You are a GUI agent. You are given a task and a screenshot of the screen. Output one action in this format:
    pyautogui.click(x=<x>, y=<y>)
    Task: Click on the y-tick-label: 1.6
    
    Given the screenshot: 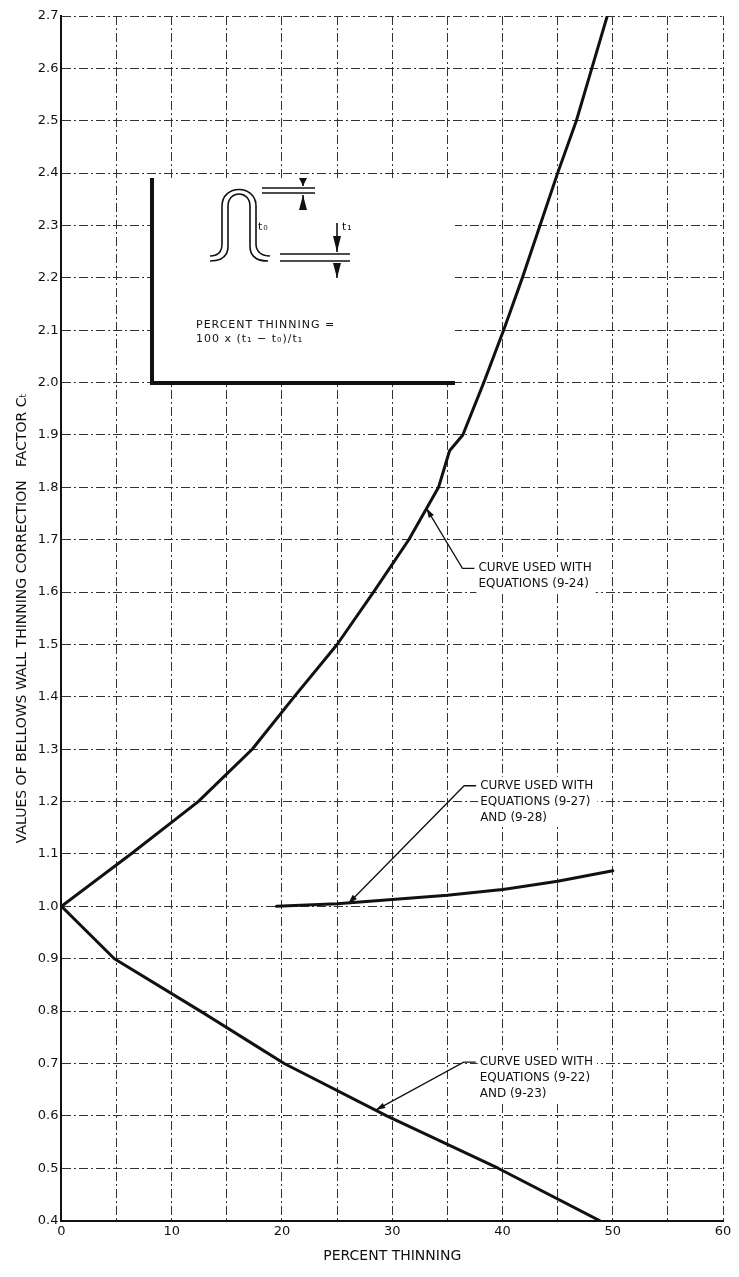 What is the action you would take?
    pyautogui.click(x=48, y=591)
    